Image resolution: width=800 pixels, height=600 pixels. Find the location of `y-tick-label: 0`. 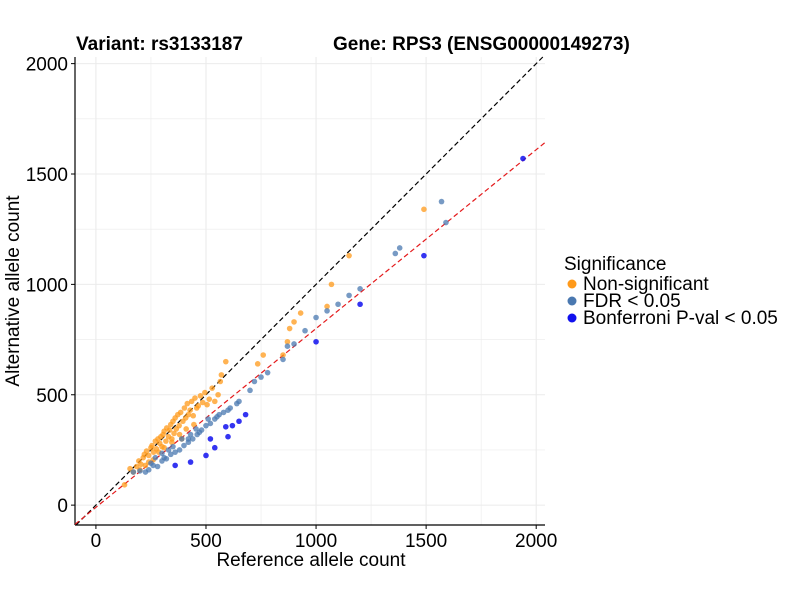

y-tick-label: 0 is located at coordinates (62, 506).